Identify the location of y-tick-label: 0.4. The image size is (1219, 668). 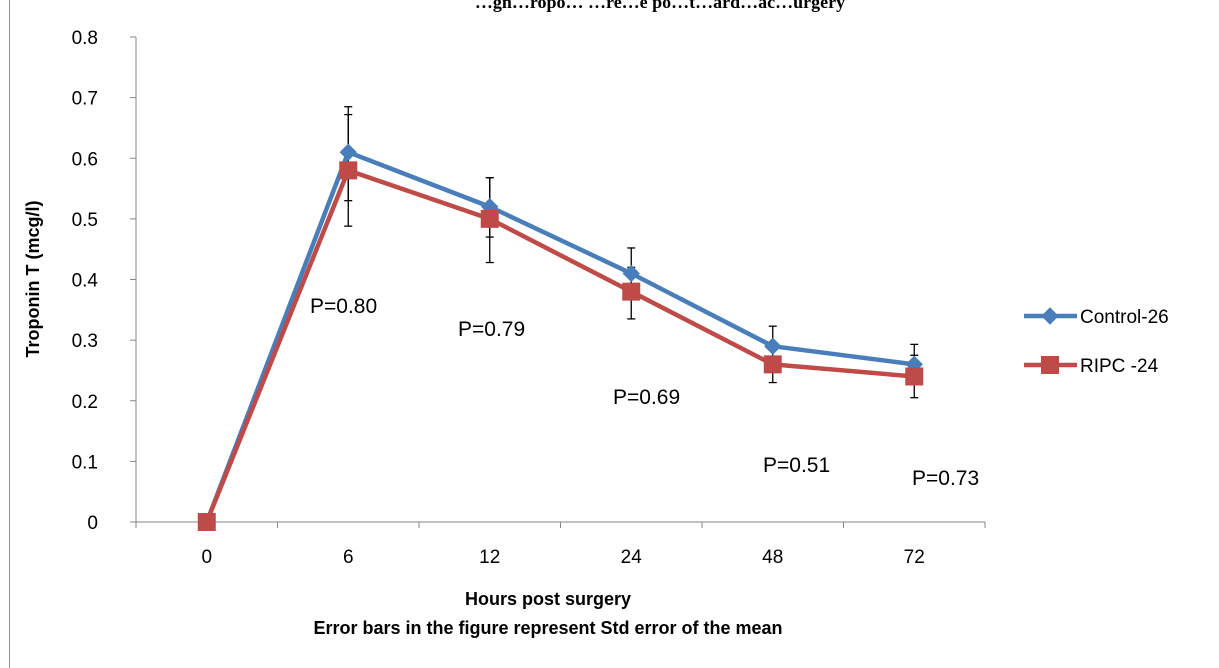
(85, 281).